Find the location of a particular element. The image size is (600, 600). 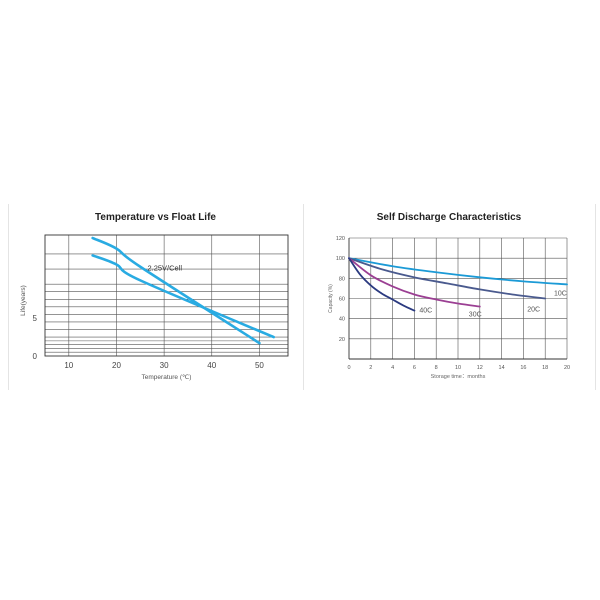

left-divider is located at coordinates (8, 297).